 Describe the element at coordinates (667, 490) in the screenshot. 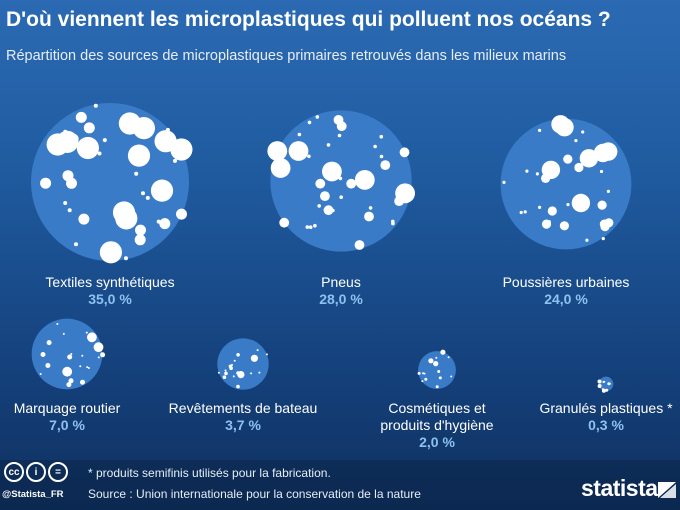

I see `statista-logo-icon` at that location.